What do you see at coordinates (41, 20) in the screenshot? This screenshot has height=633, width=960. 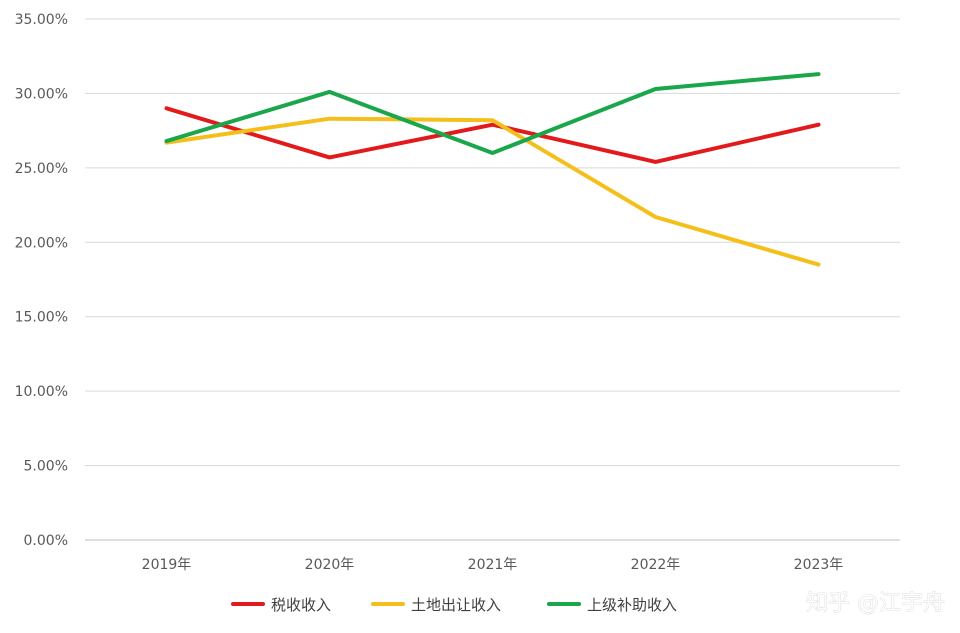 I see `y-tick-label: 35.00%` at bounding box center [41, 20].